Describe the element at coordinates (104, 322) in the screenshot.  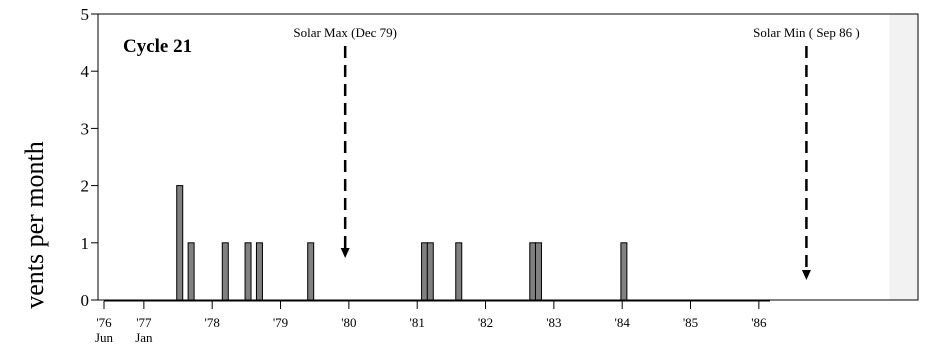
I see `x-tick-label-1976-06: '76` at that location.